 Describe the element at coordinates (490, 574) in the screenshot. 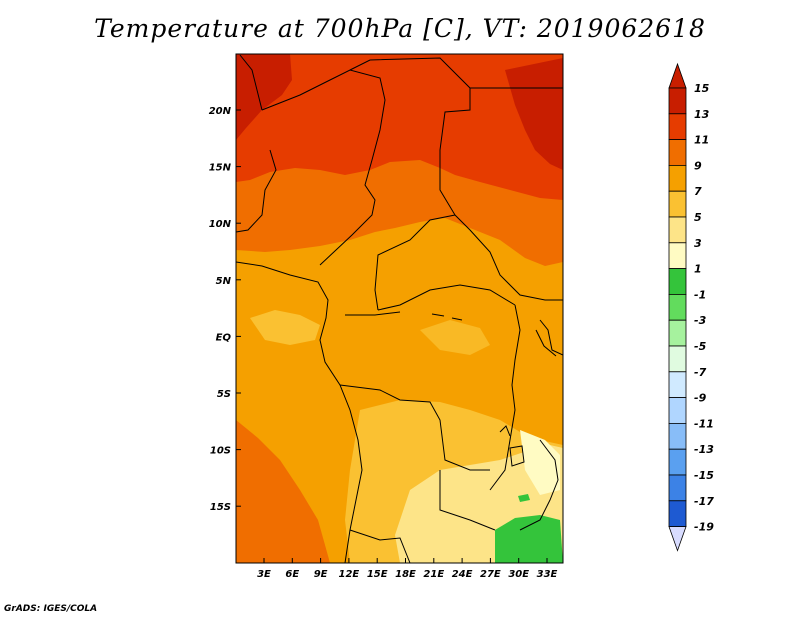

I see `lon-tick-label: 27E` at that location.